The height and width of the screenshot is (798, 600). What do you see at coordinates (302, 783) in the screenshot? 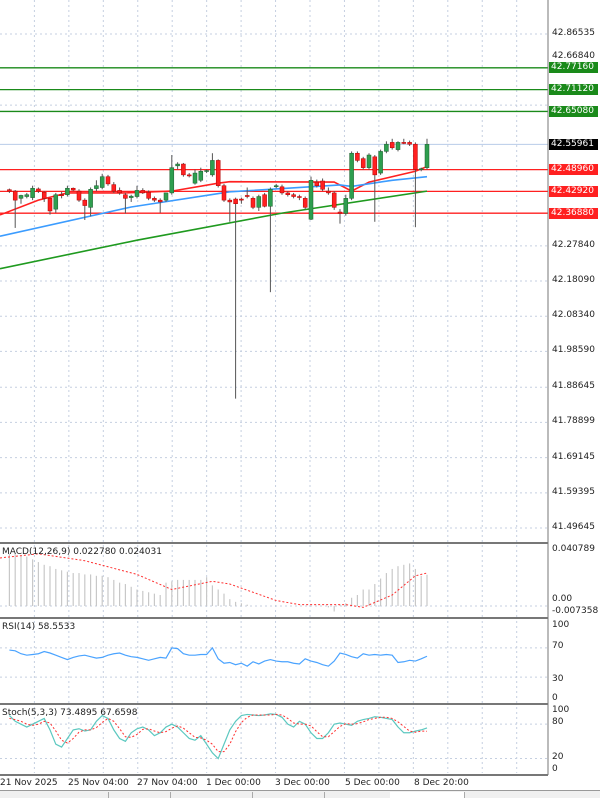
I see `date-label: 3 Dec 00:00` at bounding box center [302, 783].